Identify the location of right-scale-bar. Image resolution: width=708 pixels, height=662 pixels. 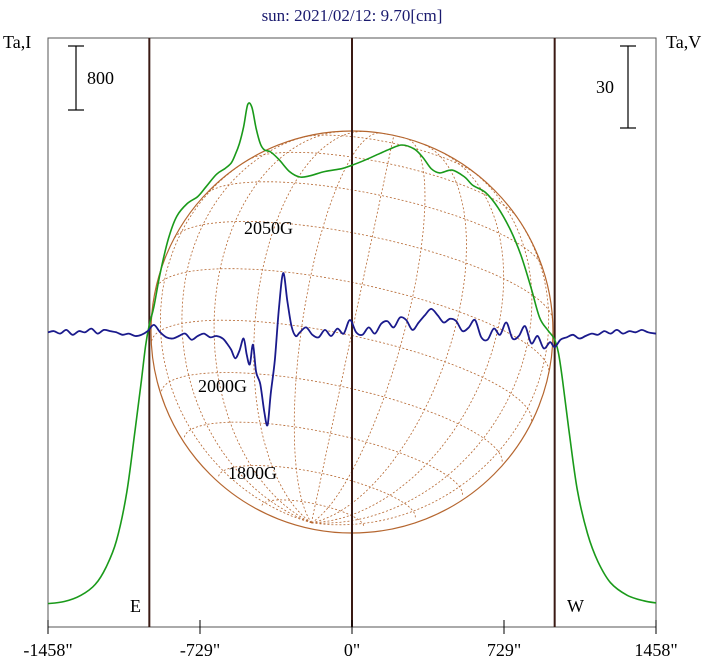
(628, 87).